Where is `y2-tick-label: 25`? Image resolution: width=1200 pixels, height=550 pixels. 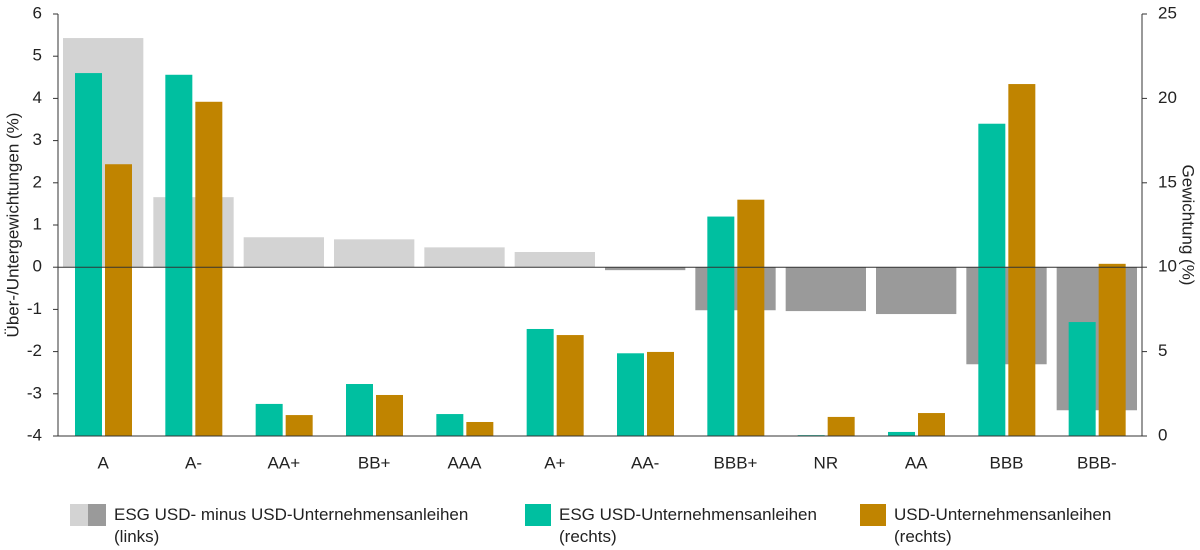
y2-tick-label: 25 is located at coordinates (1167, 12).